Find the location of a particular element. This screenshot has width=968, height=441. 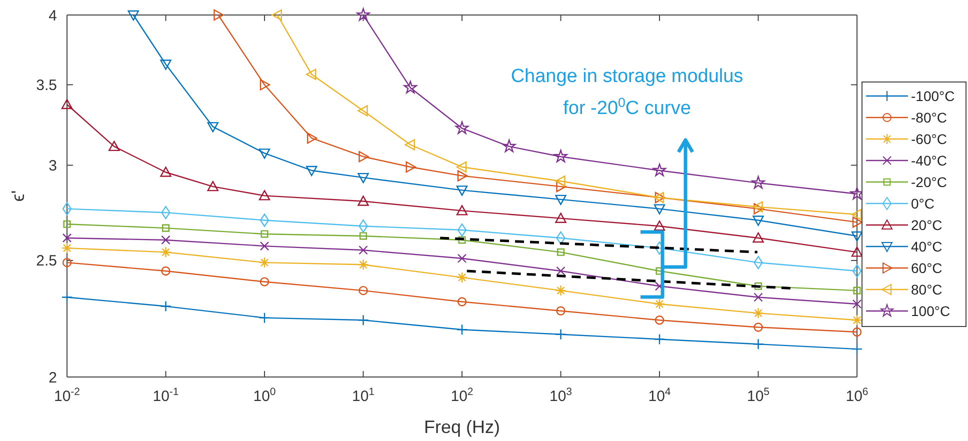

x-tick-label: 10$^{-2}$ is located at coordinates (67, 395).